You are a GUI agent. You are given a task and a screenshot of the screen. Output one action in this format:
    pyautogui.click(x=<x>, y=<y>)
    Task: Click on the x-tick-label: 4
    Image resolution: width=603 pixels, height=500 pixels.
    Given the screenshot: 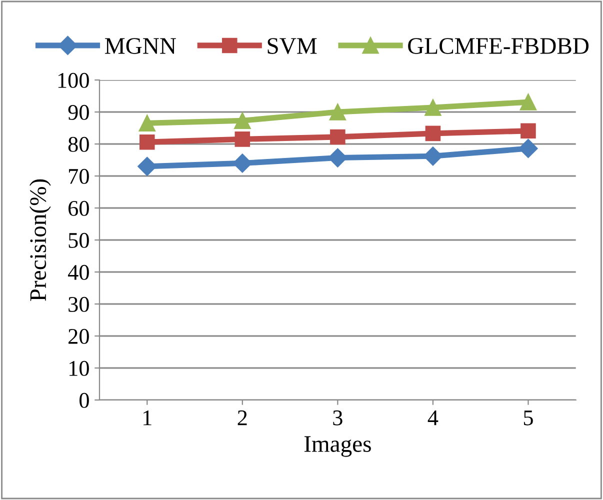 What is the action you would take?
    pyautogui.click(x=433, y=418)
    